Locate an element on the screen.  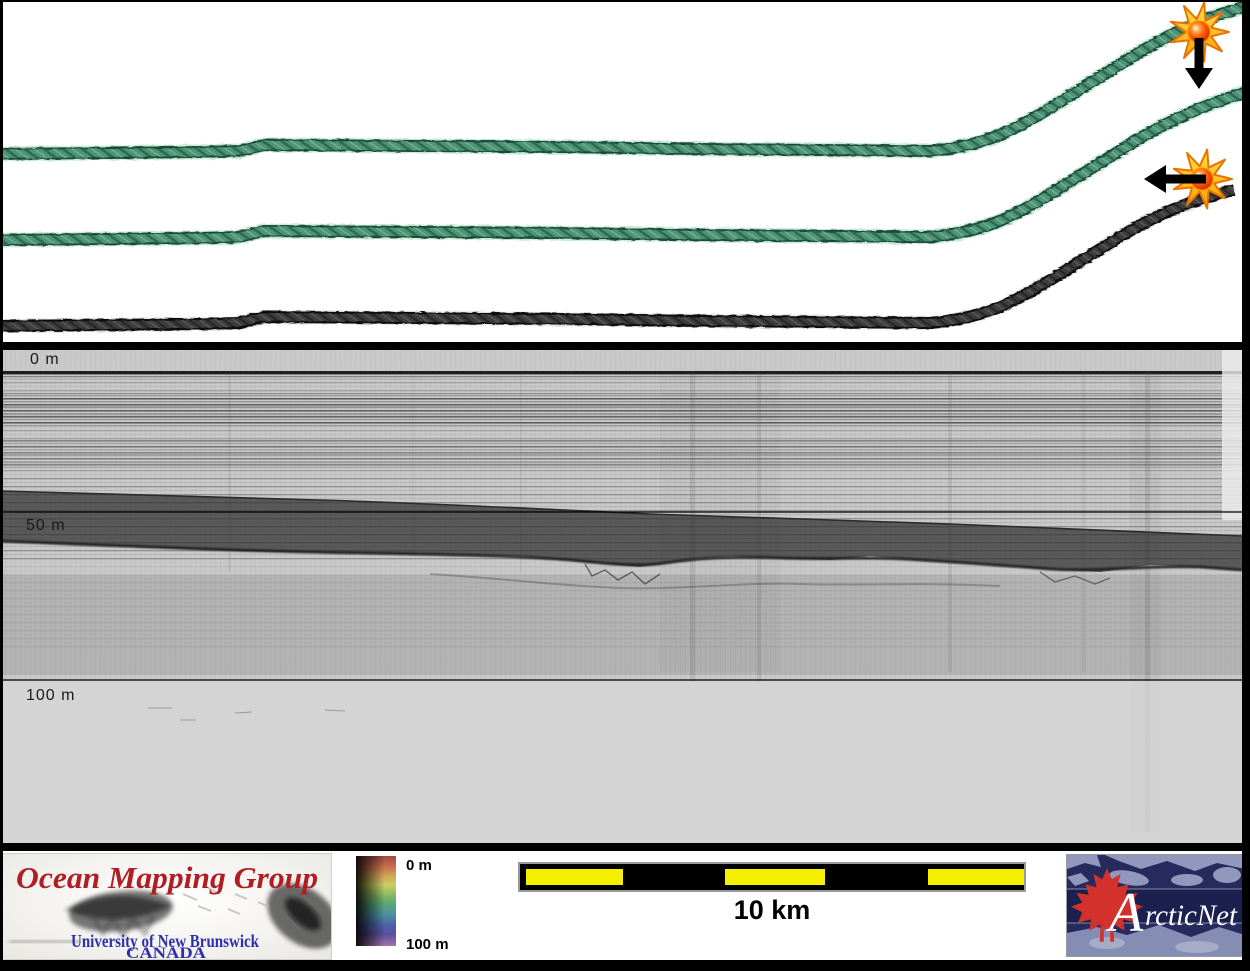
omg-title: Ocean Mapping Group is located at coordinates (167, 877).